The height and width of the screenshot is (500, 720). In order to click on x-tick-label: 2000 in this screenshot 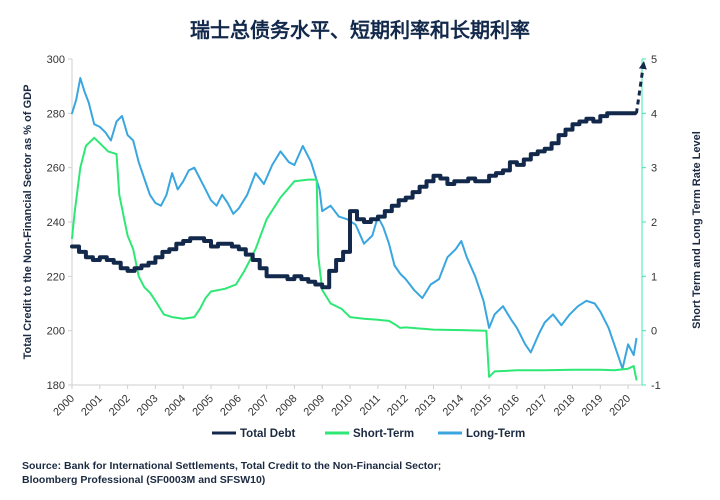, I will do `click(64, 406)`.